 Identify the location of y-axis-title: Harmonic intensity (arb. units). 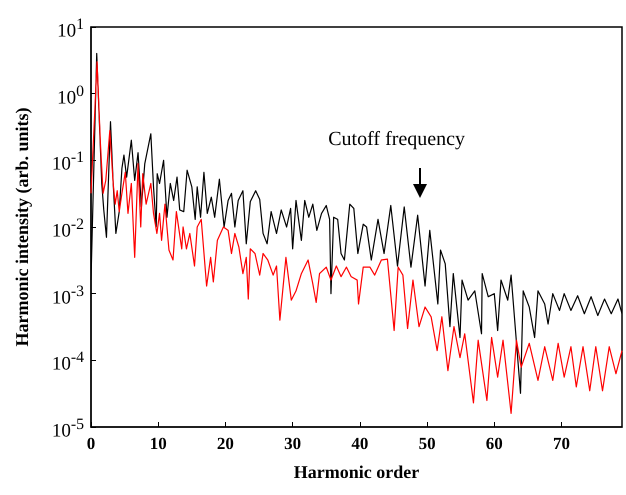
(22, 227).